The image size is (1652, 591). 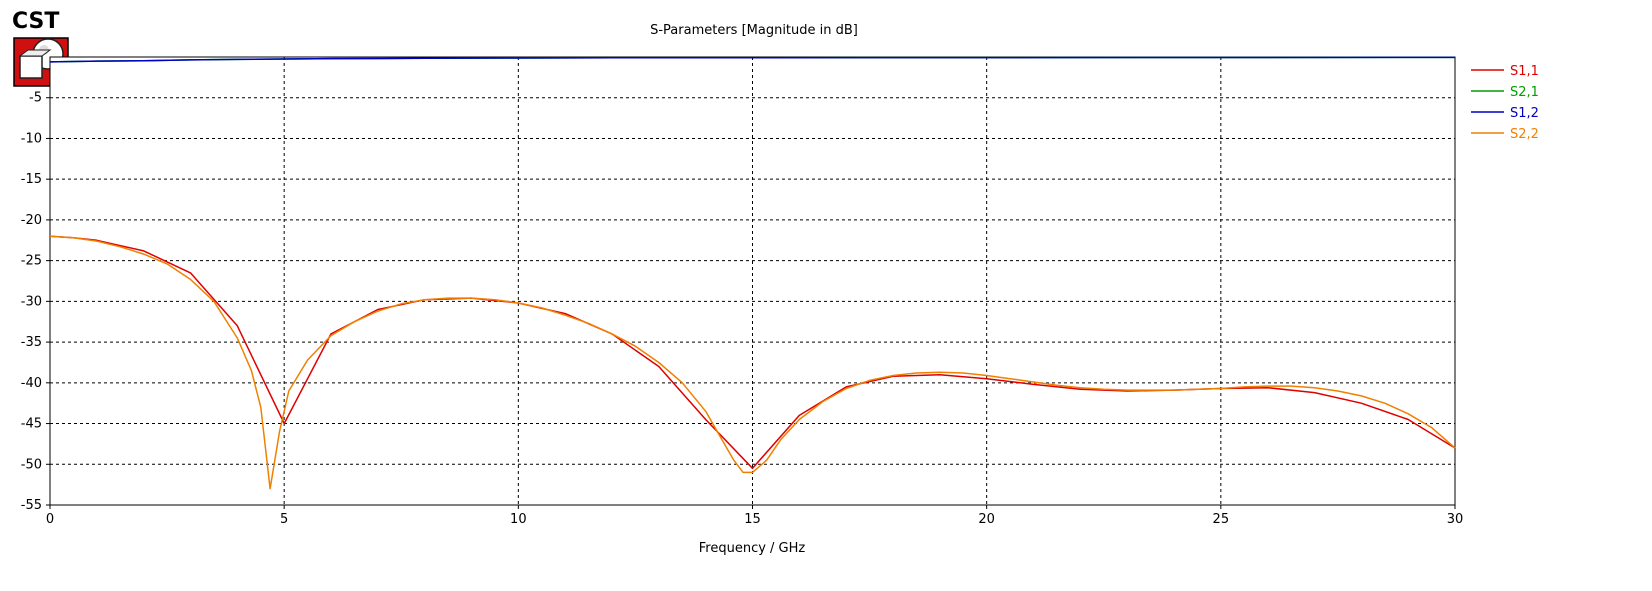 I want to click on x-axis-ticks: 0 5 10 15 20 25 30, so click(x=754, y=516).